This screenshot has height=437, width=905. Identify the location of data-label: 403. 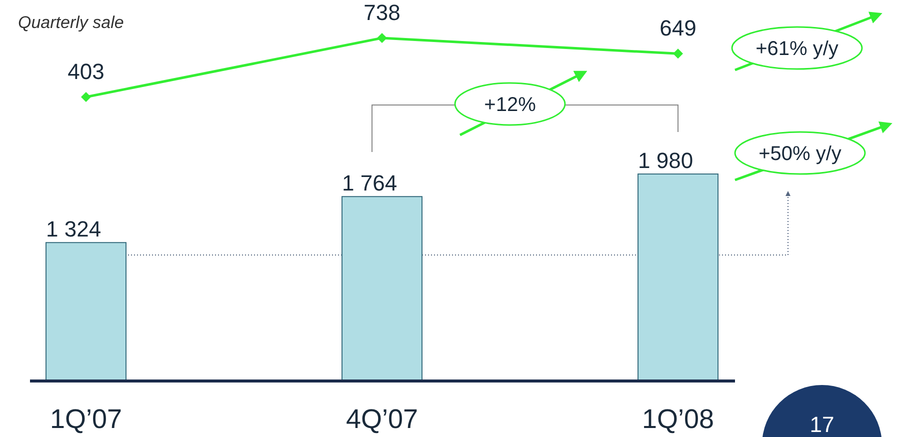
(86, 71).